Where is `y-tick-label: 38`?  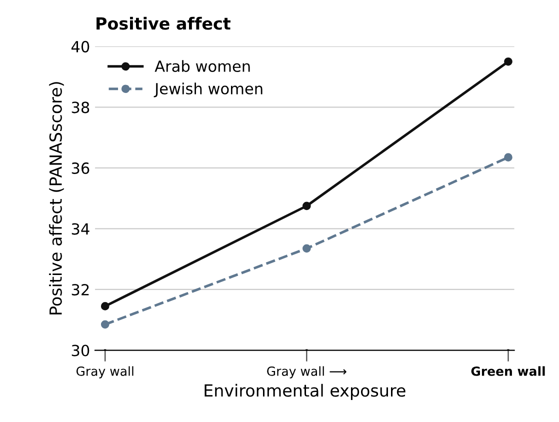 y-tick-label: 38 is located at coordinates (81, 108).